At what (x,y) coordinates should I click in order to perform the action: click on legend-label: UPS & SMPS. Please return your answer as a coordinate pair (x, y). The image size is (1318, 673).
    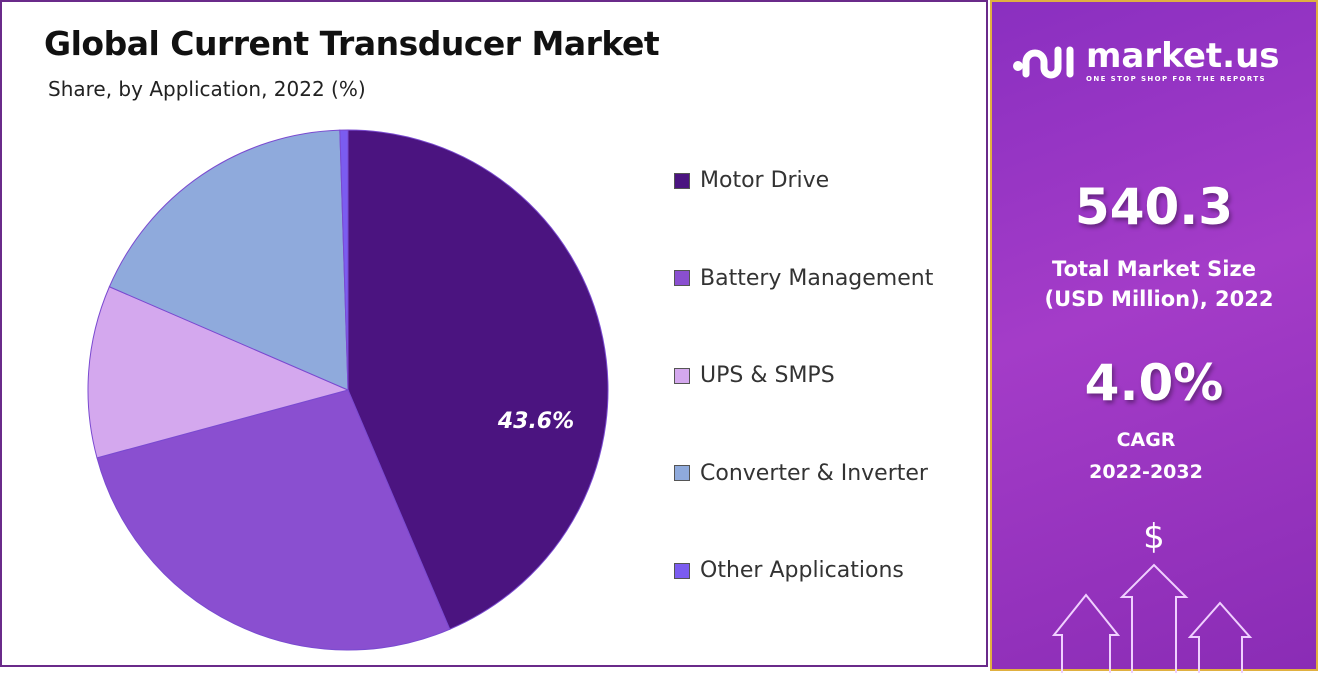
    Looking at the image, I should click on (767, 375).